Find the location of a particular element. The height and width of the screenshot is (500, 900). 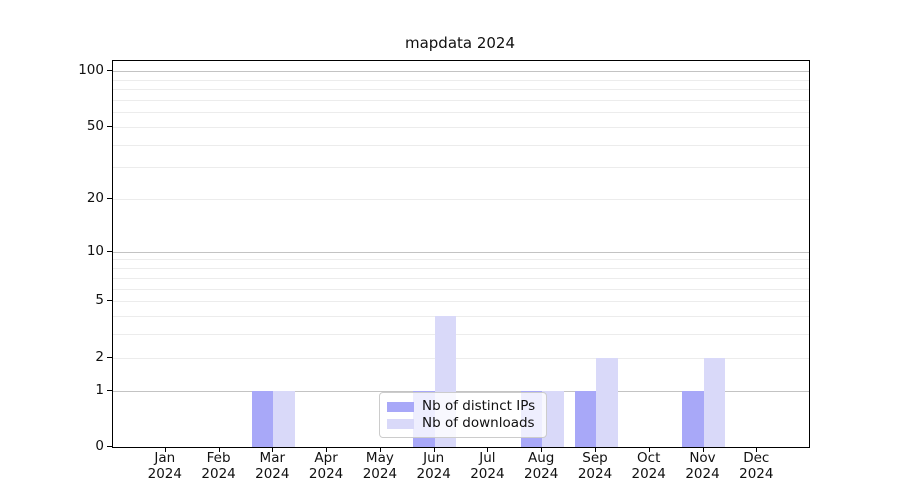

x-tick-label-mar: Mar 2024 is located at coordinates (272, 466).